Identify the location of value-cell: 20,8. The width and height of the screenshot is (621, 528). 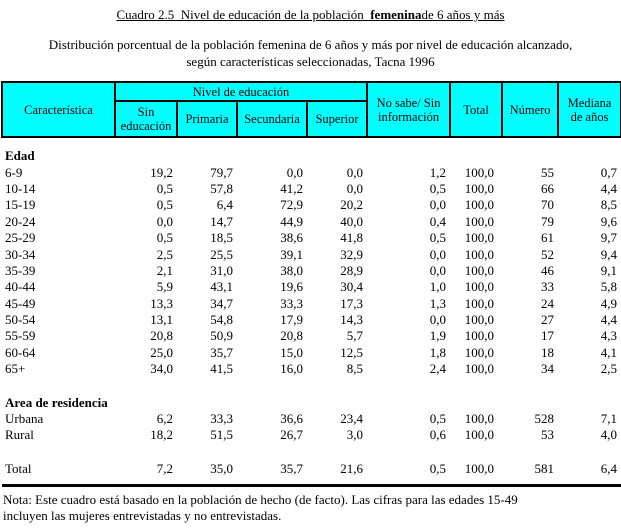
(161, 336).